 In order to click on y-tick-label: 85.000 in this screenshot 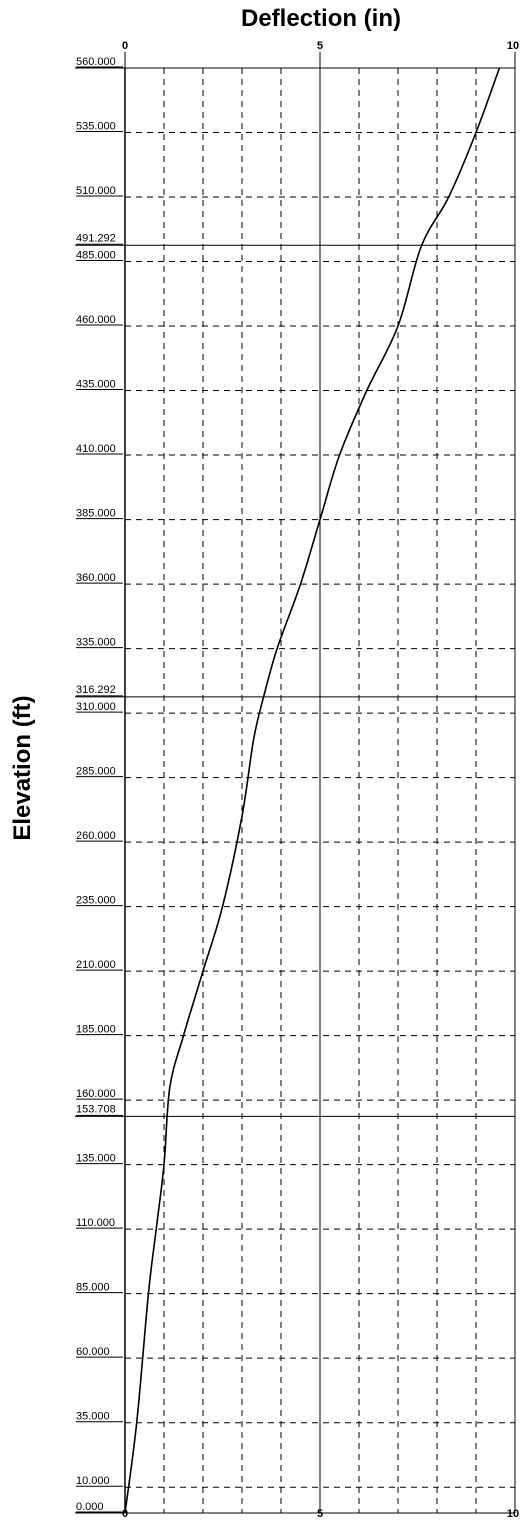, I will do `click(93, 1288)`.